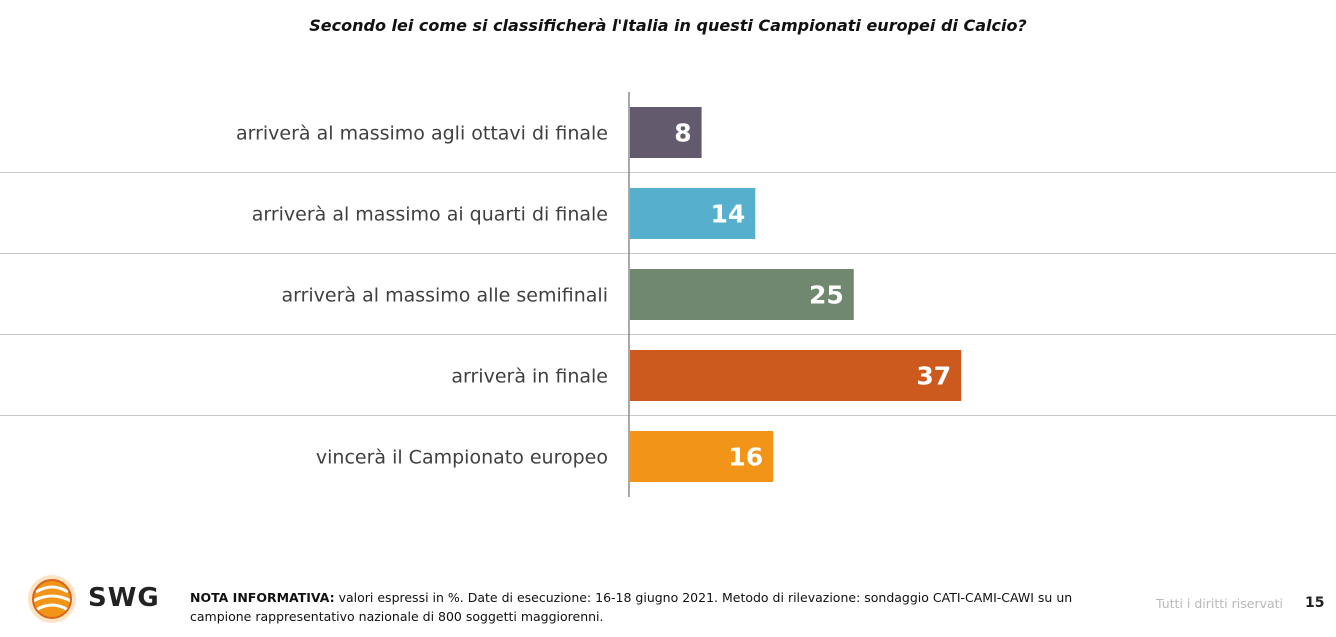  What do you see at coordinates (682, 133) in the screenshot?
I see `value-label: 8` at bounding box center [682, 133].